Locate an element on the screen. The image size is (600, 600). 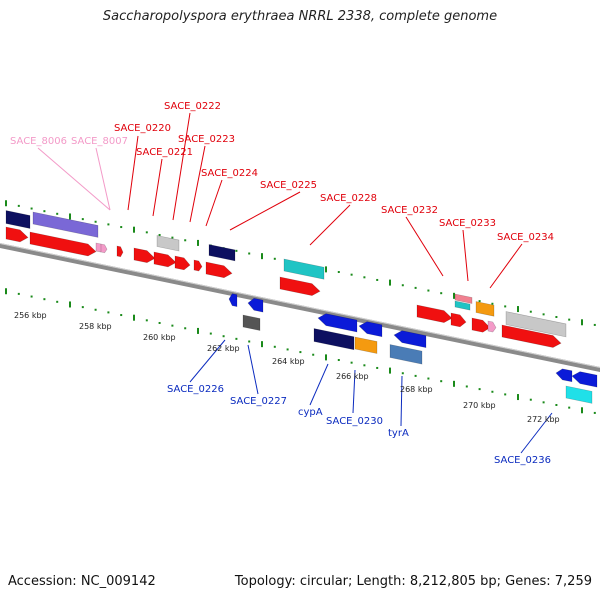
gene-label: SACE_0221 is located at coordinates (164, 152).